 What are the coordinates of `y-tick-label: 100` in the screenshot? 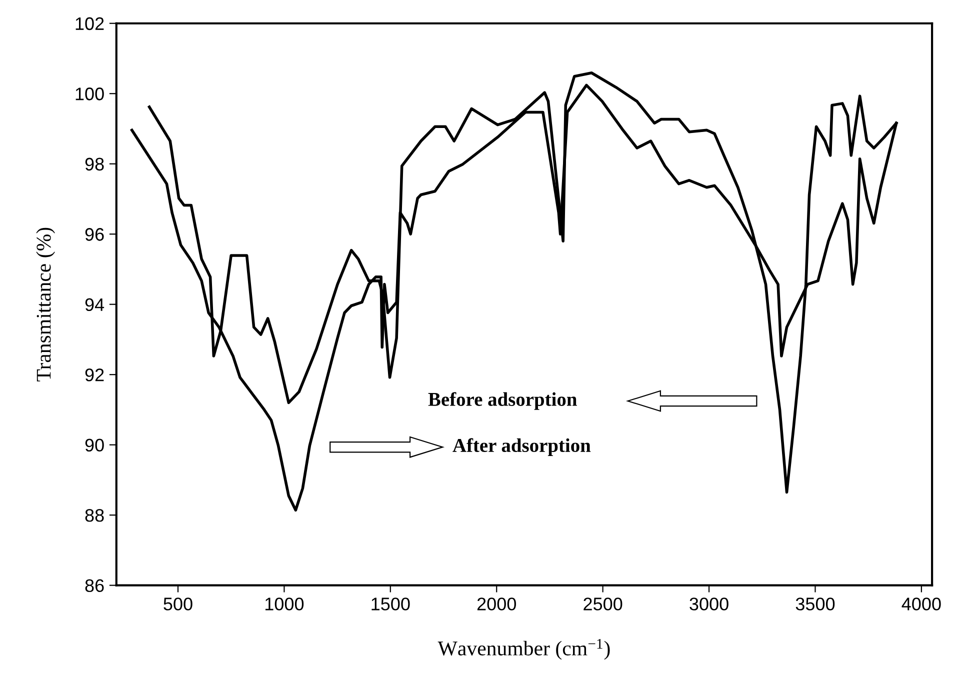 It's located at (90, 94).